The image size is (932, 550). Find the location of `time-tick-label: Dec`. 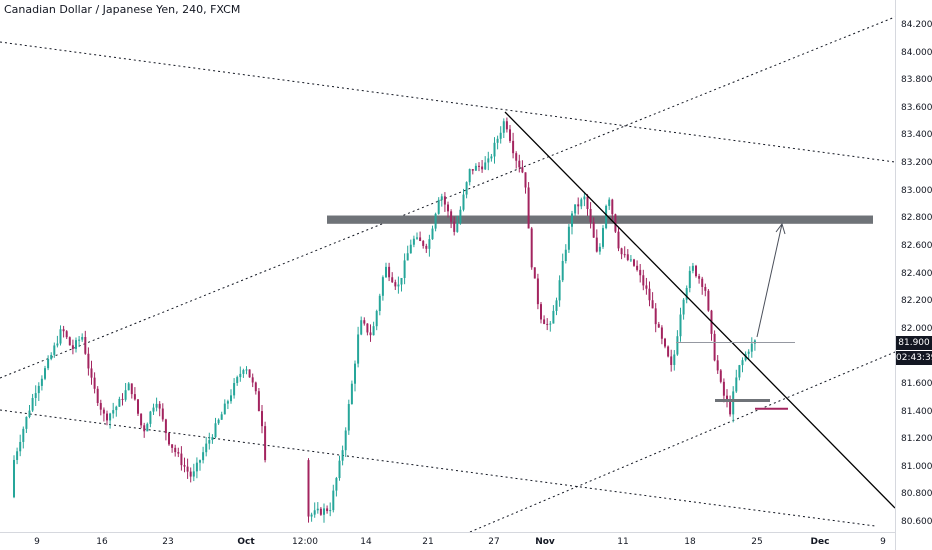

time-tick-label: Dec is located at coordinates (820, 542).